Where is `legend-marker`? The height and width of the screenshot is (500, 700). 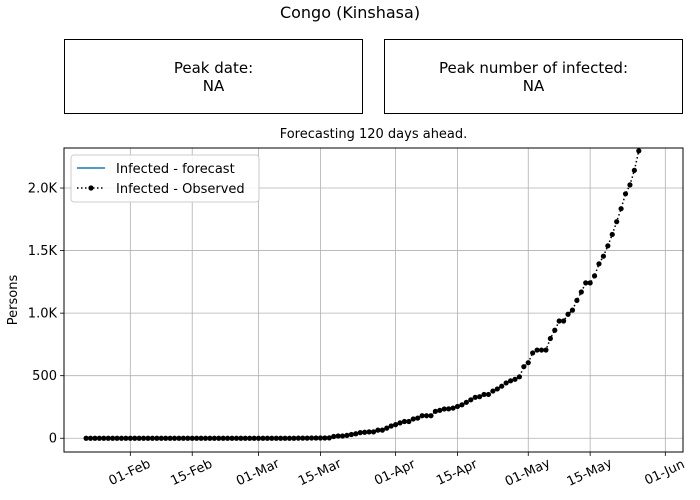
legend-marker is located at coordinates (91, 188).